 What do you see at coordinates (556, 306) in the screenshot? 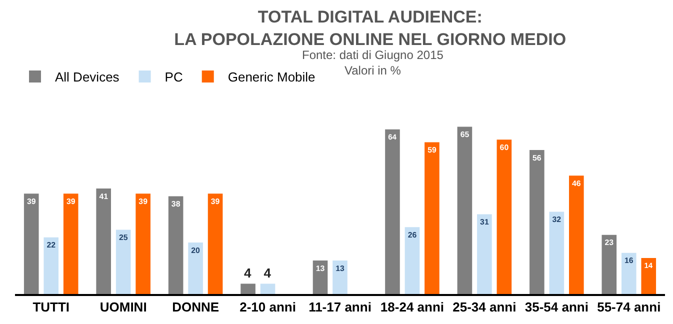
I see `x-tick-label: 35-54 anni` at bounding box center [556, 306].